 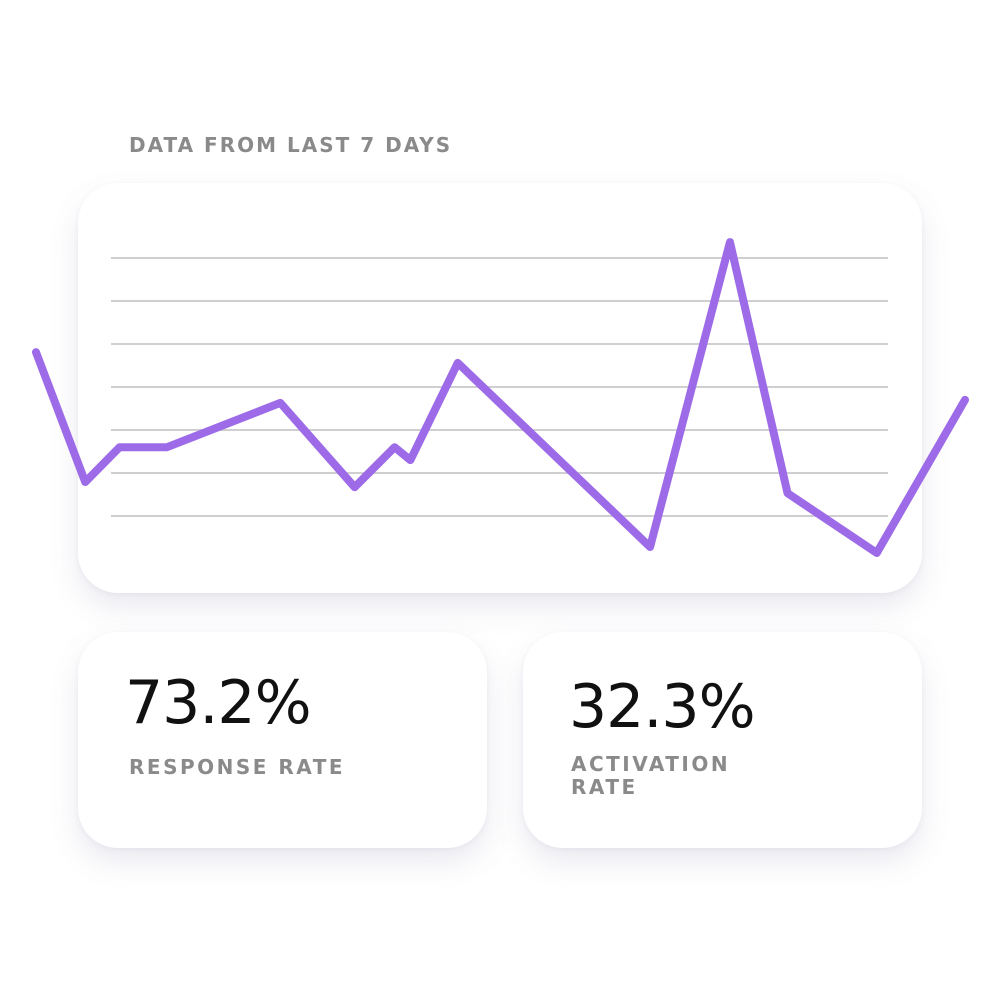 What do you see at coordinates (218, 703) in the screenshot?
I see `stat-value: 73.2%` at bounding box center [218, 703].